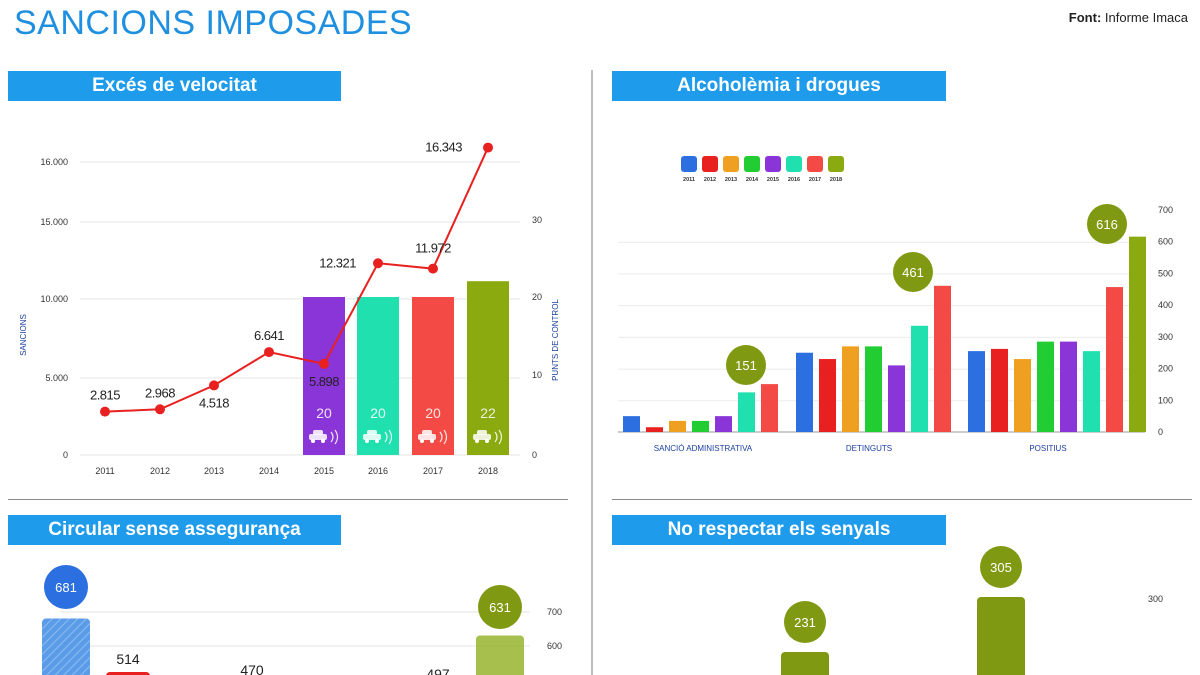  Describe the element at coordinates (746, 365) in the screenshot. I see `alcohol-callout-label: 151` at that location.